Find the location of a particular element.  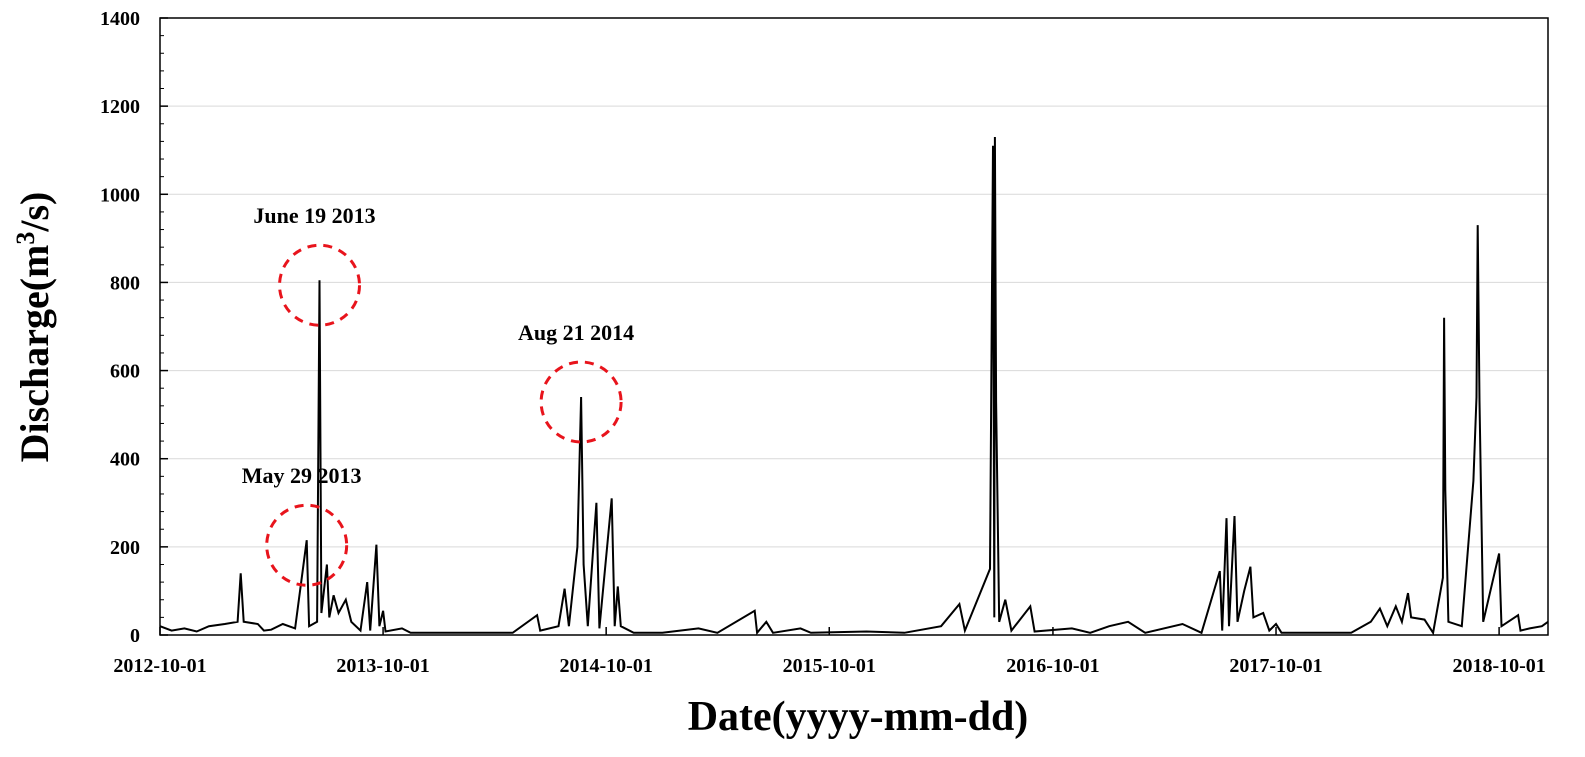

y-tick-label: 200 is located at coordinates (125, 548).